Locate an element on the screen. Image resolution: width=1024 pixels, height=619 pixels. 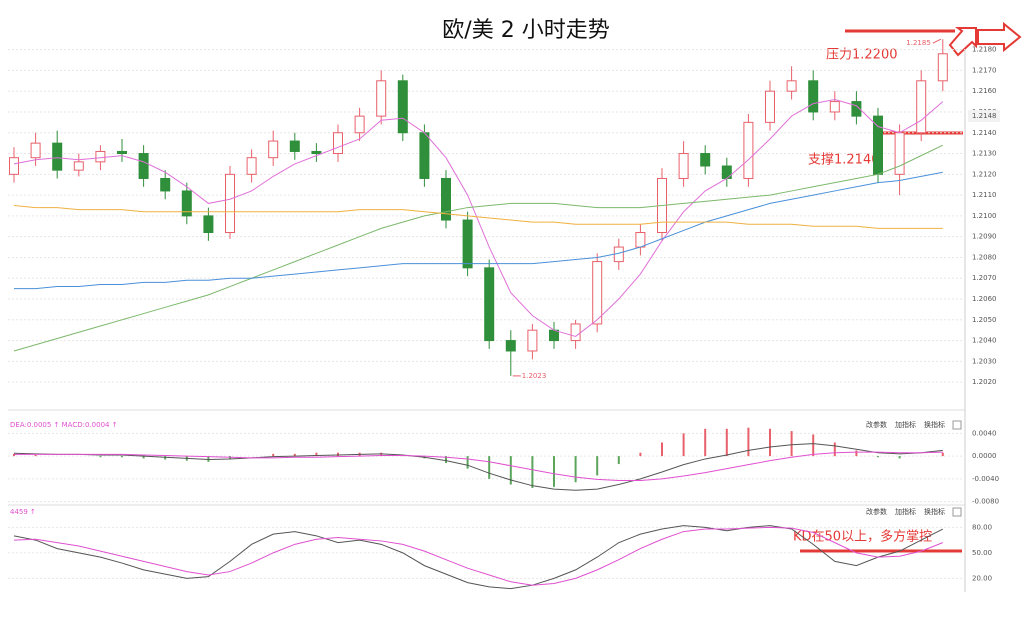
y-tick-label: 1.2040 is located at coordinates (984, 341).